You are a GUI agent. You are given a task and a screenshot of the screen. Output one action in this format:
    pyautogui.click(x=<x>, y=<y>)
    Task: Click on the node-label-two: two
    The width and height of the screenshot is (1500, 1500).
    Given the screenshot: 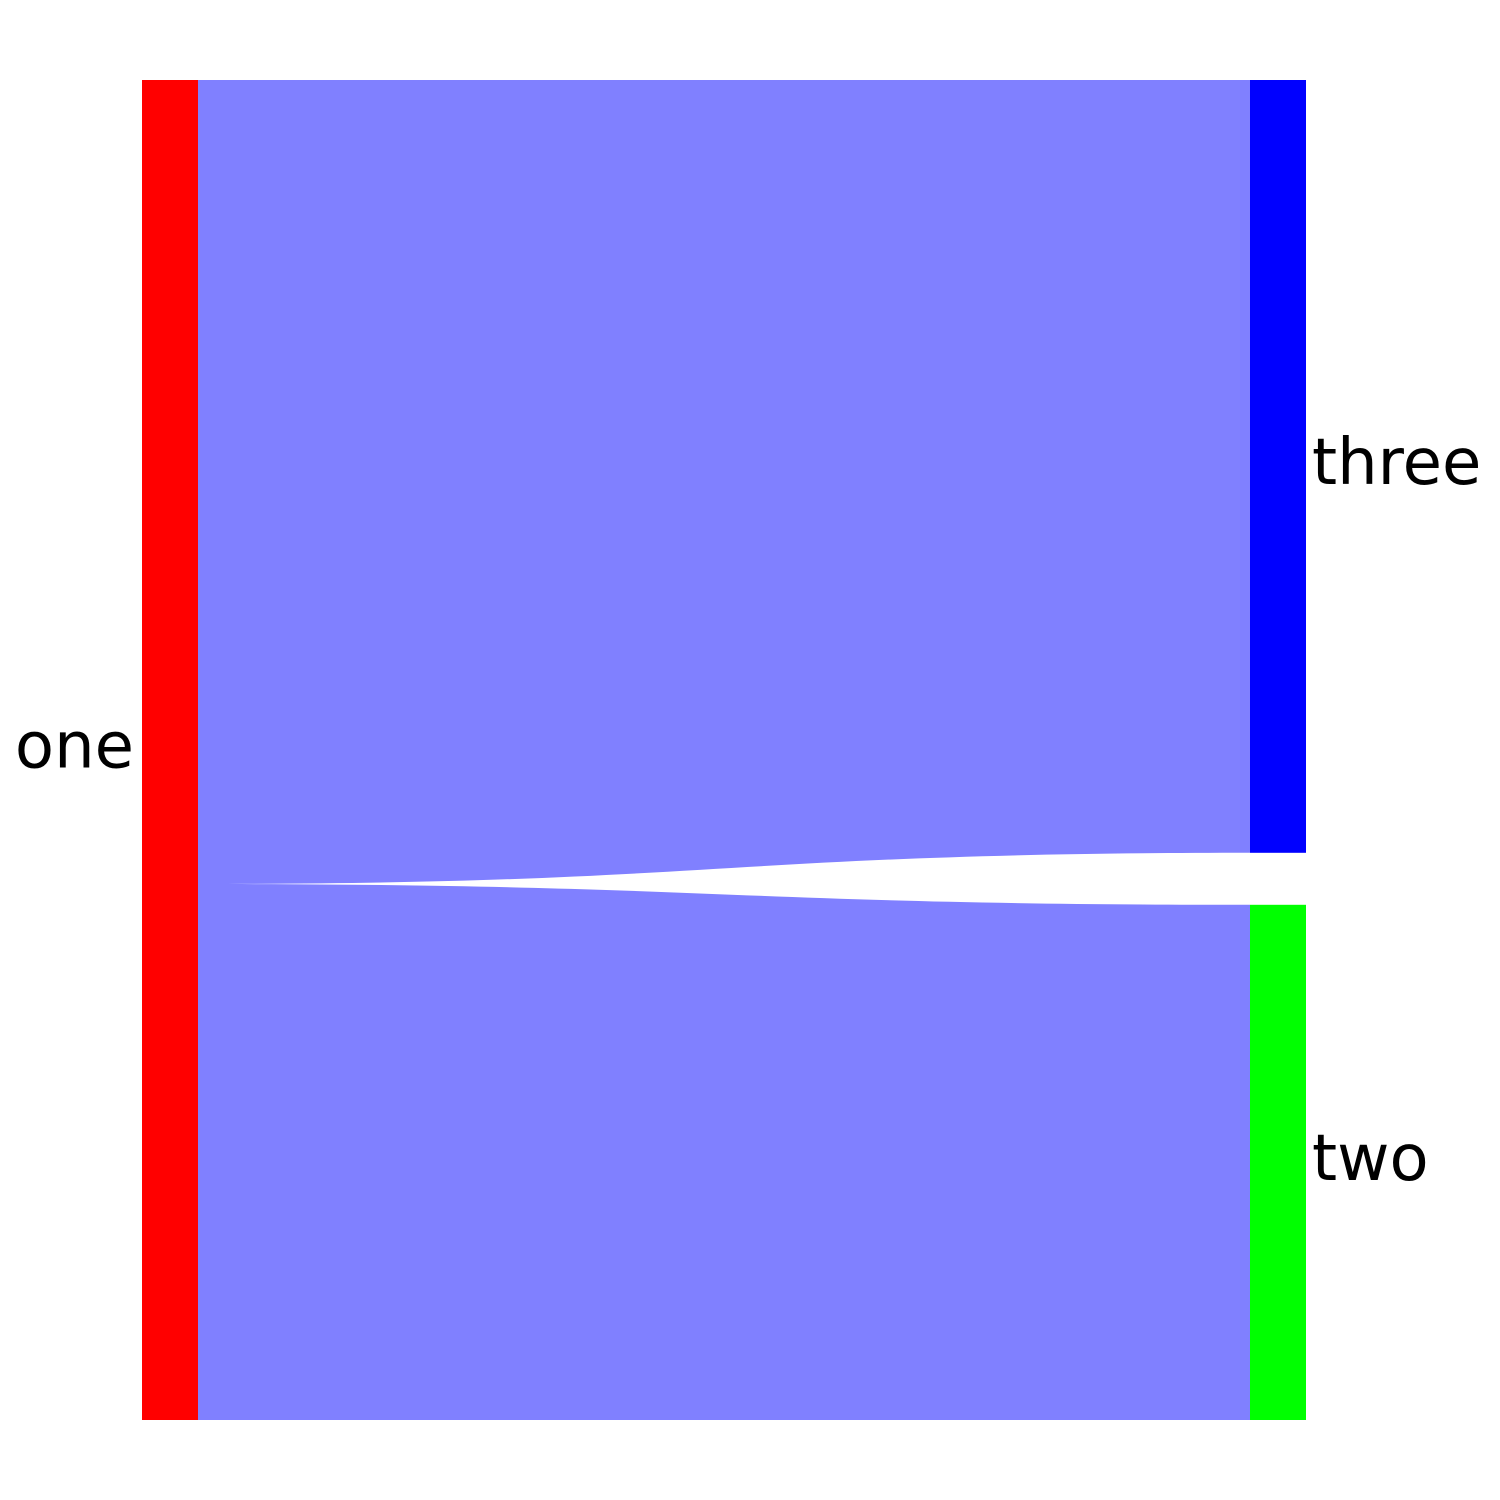 What is the action you would take?
    pyautogui.click(x=1370, y=1159)
    